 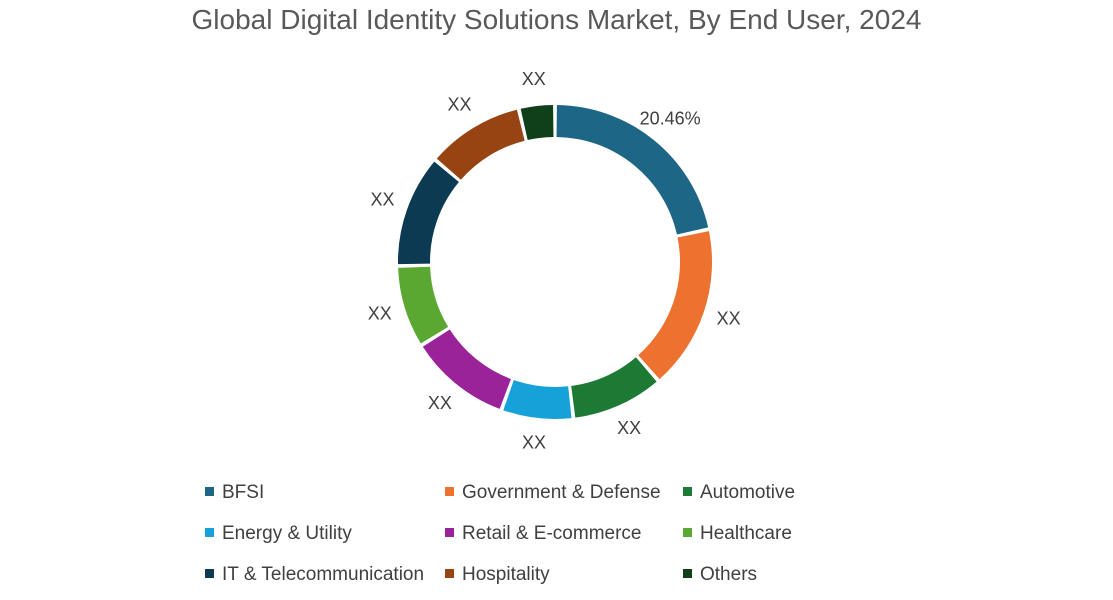 I want to click on legend-item: Energy & Utility, so click(x=278, y=534).